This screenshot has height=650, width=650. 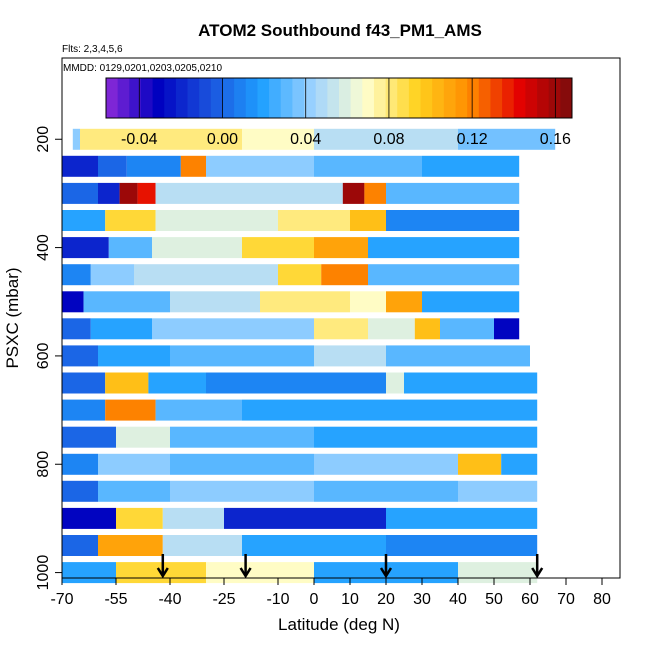 I want to click on x-tick-label: 70, so click(x=566, y=599).